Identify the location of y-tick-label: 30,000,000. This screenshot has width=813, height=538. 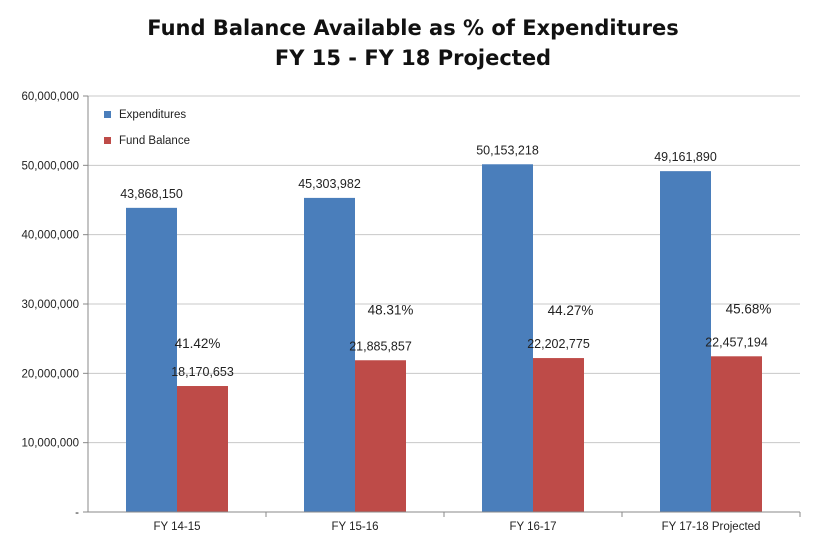
(50, 305).